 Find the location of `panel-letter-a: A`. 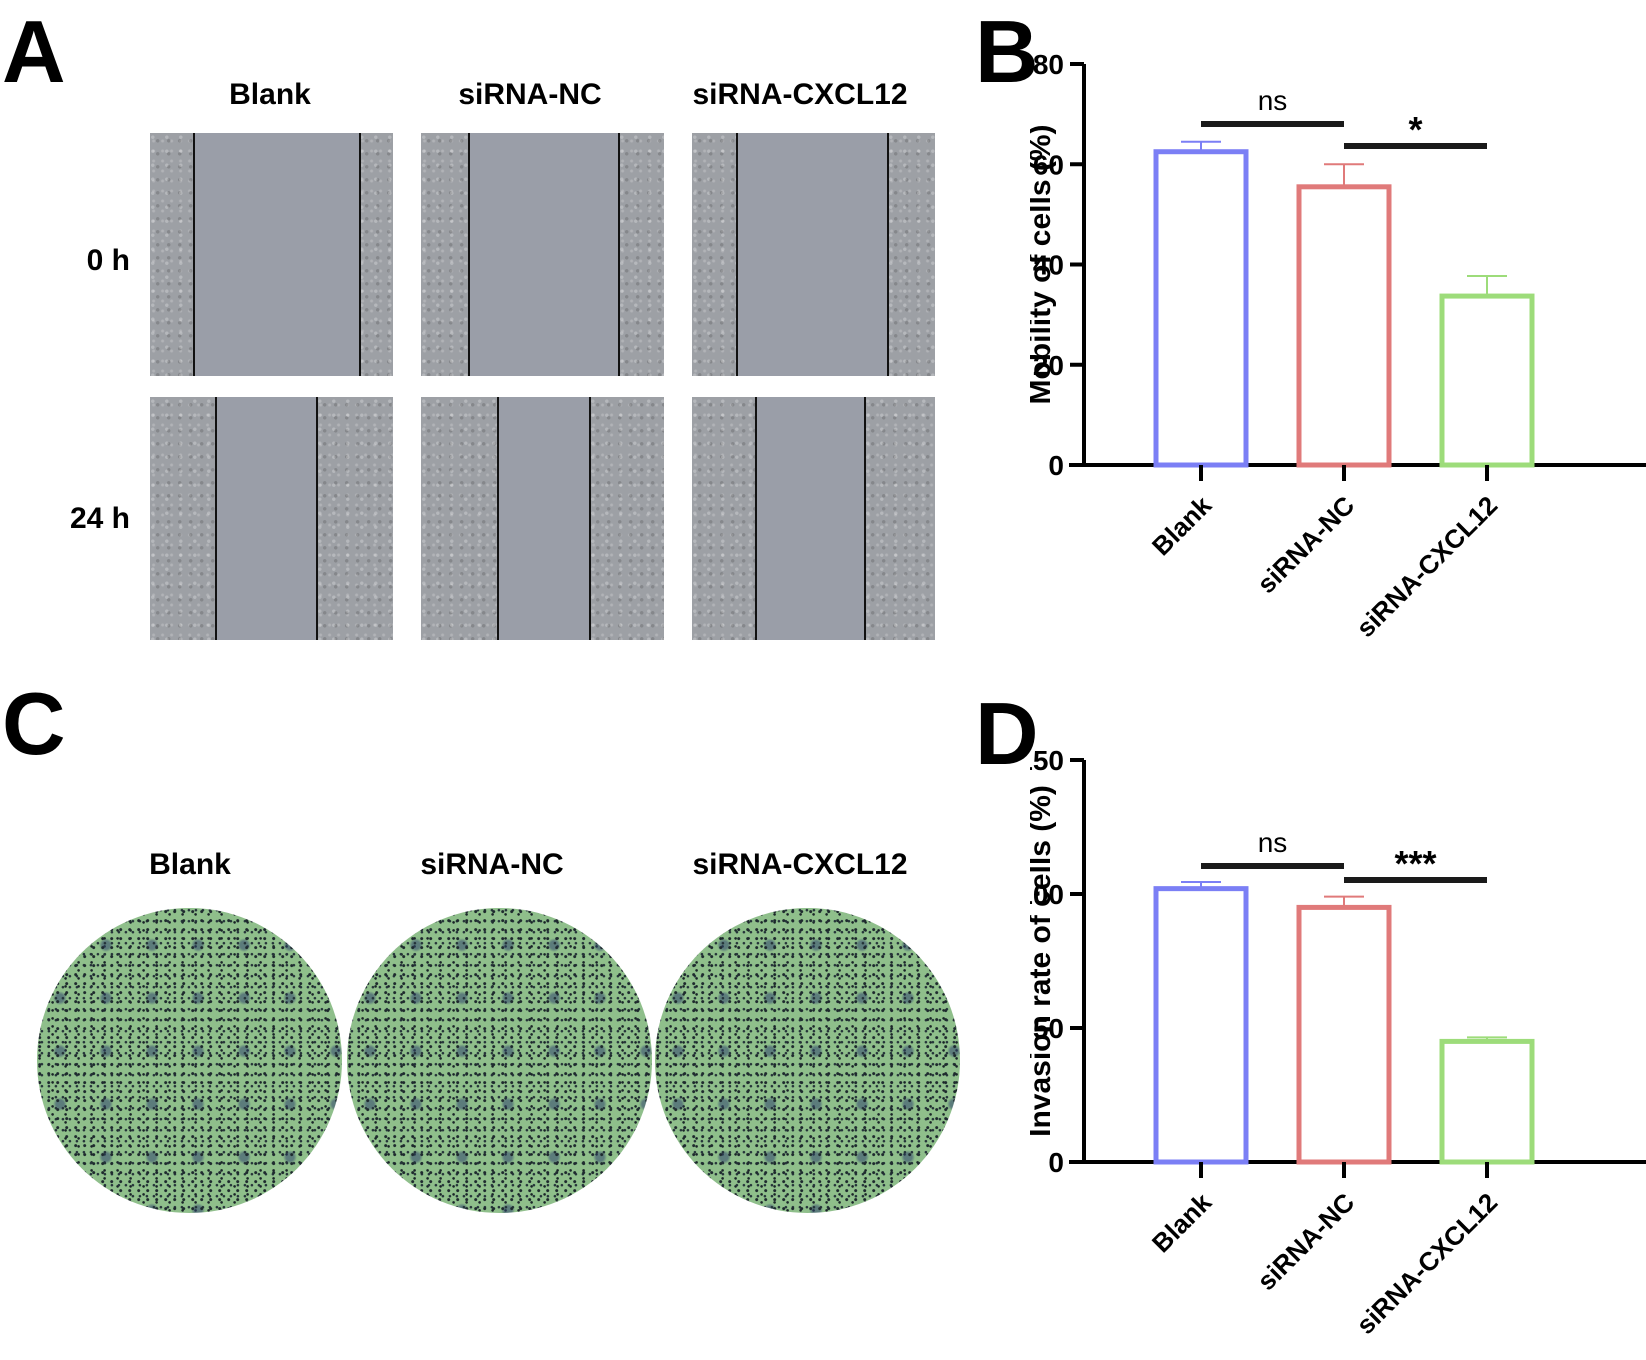

panel-letter-a: A is located at coordinates (34, 51).